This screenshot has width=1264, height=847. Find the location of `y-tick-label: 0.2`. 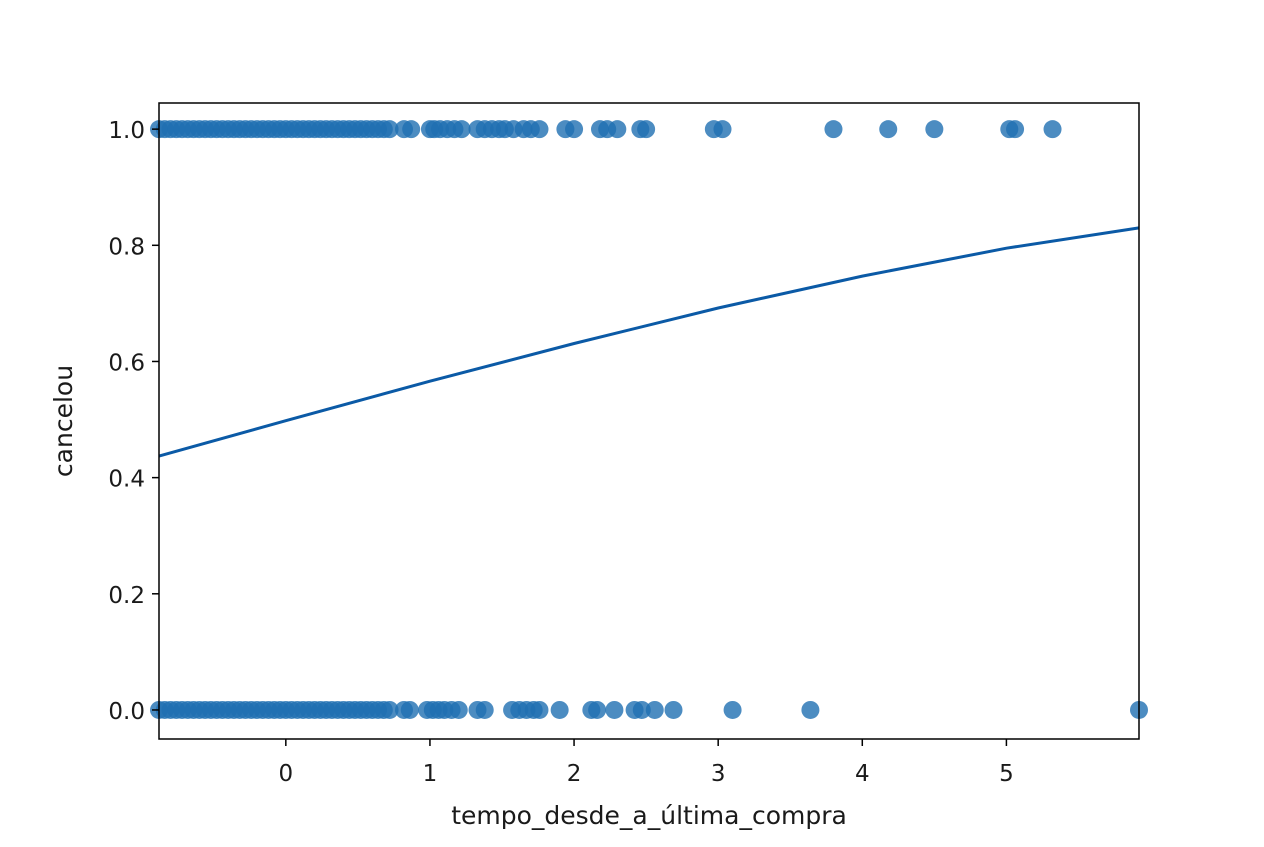

y-tick-label: 0.2 is located at coordinates (126, 596).